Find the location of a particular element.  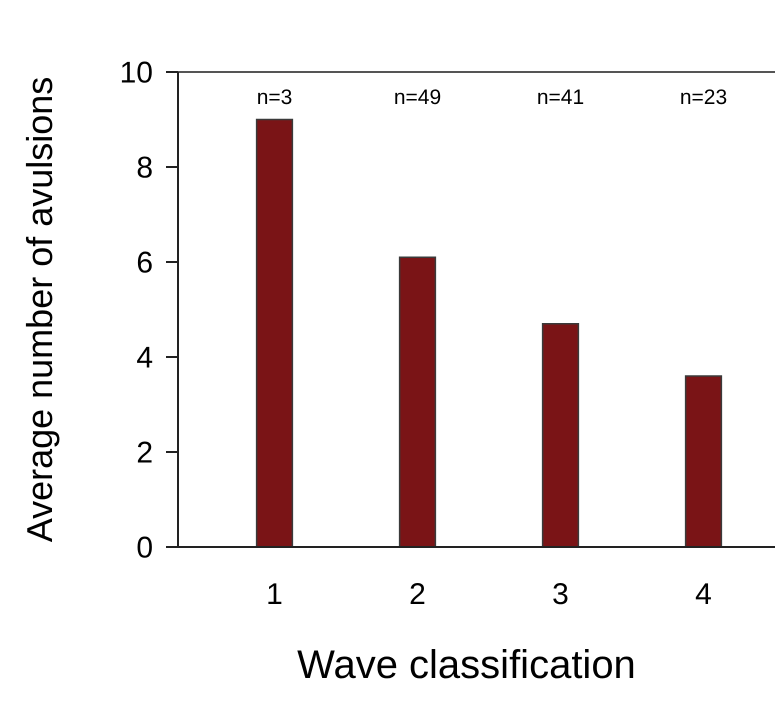

x-tick-label: 3 is located at coordinates (560, 594).